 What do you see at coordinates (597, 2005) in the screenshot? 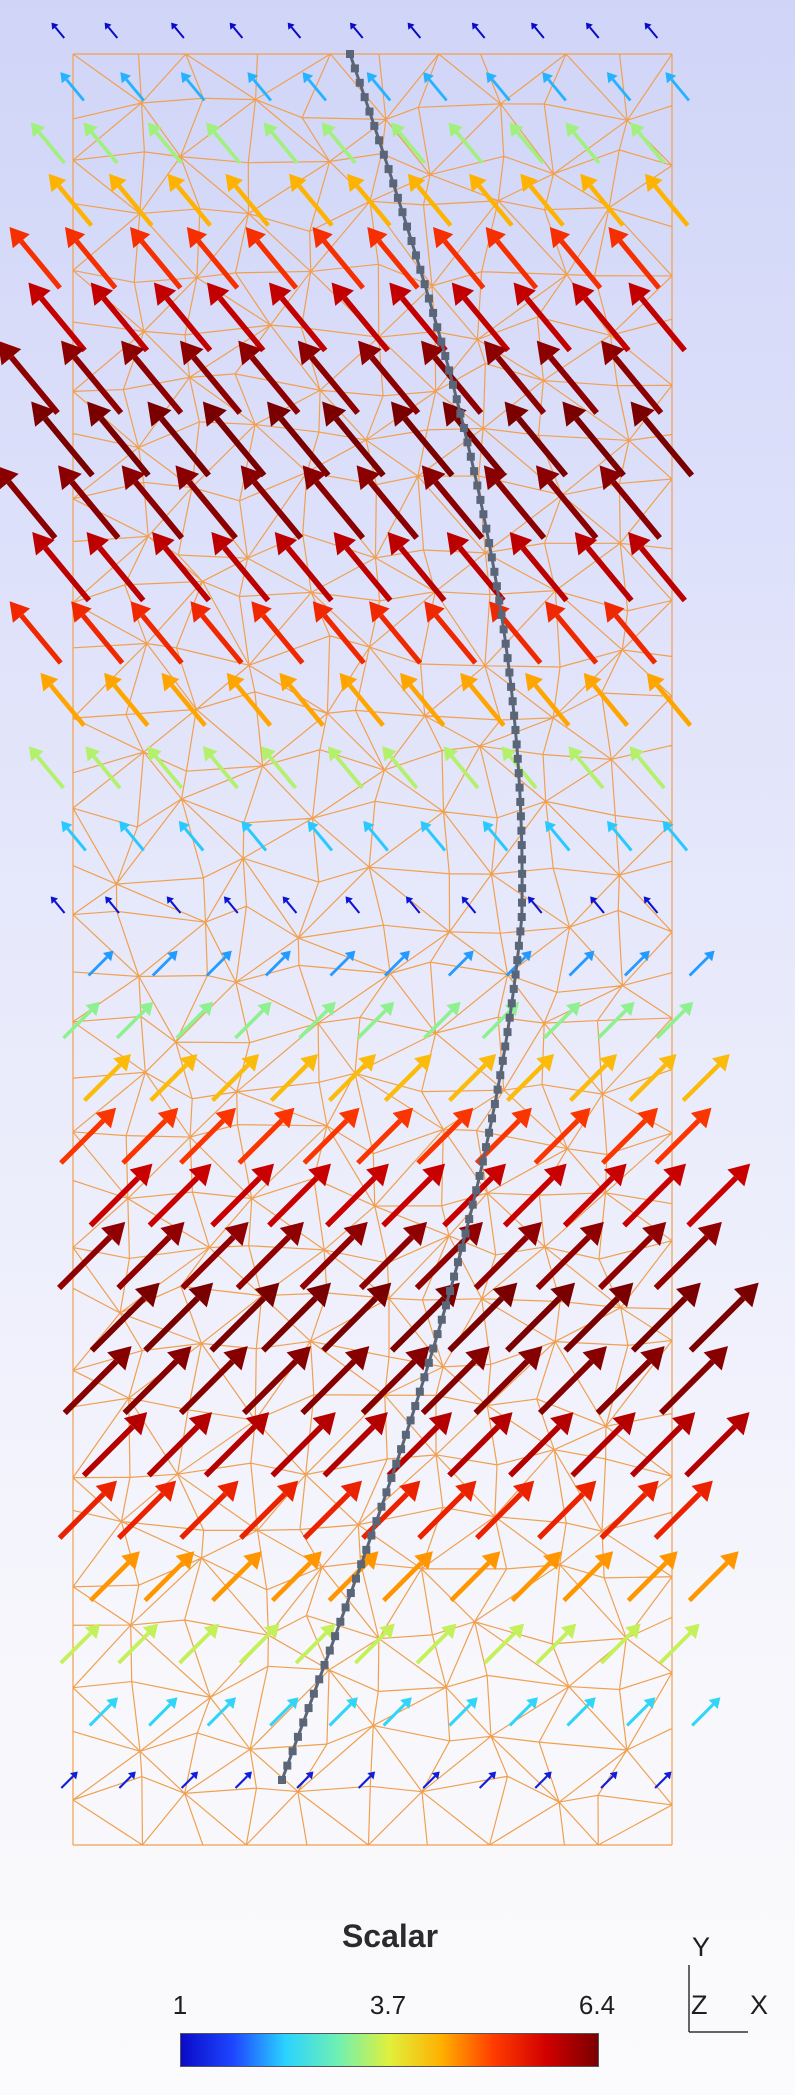
I see `legend-tick-max: 6.4` at bounding box center [597, 2005].